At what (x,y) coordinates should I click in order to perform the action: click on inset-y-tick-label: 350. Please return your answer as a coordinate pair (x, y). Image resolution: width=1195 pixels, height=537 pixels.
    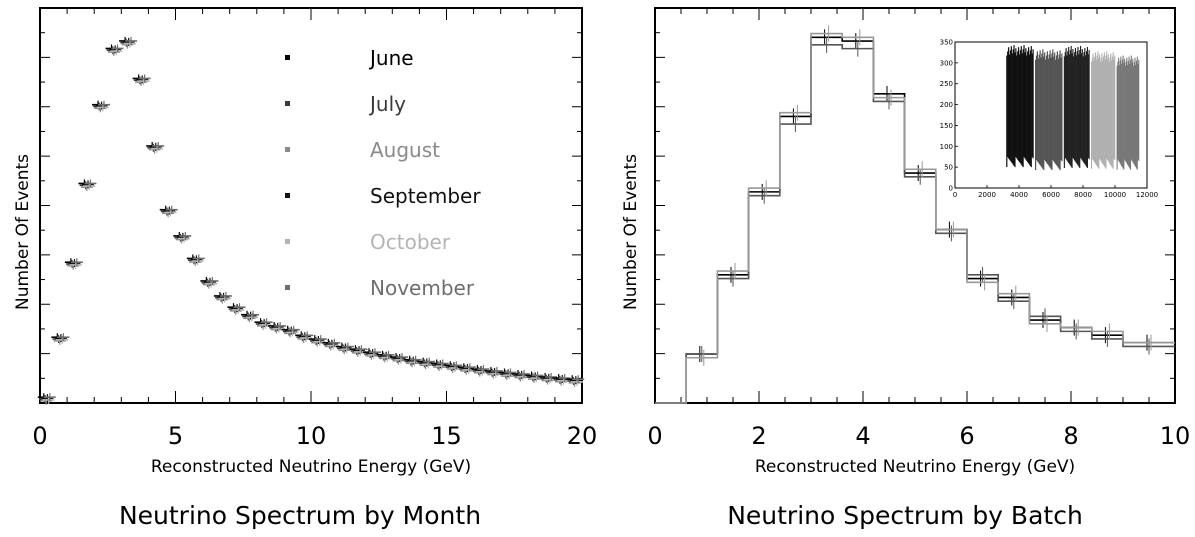
    Looking at the image, I should click on (946, 43).